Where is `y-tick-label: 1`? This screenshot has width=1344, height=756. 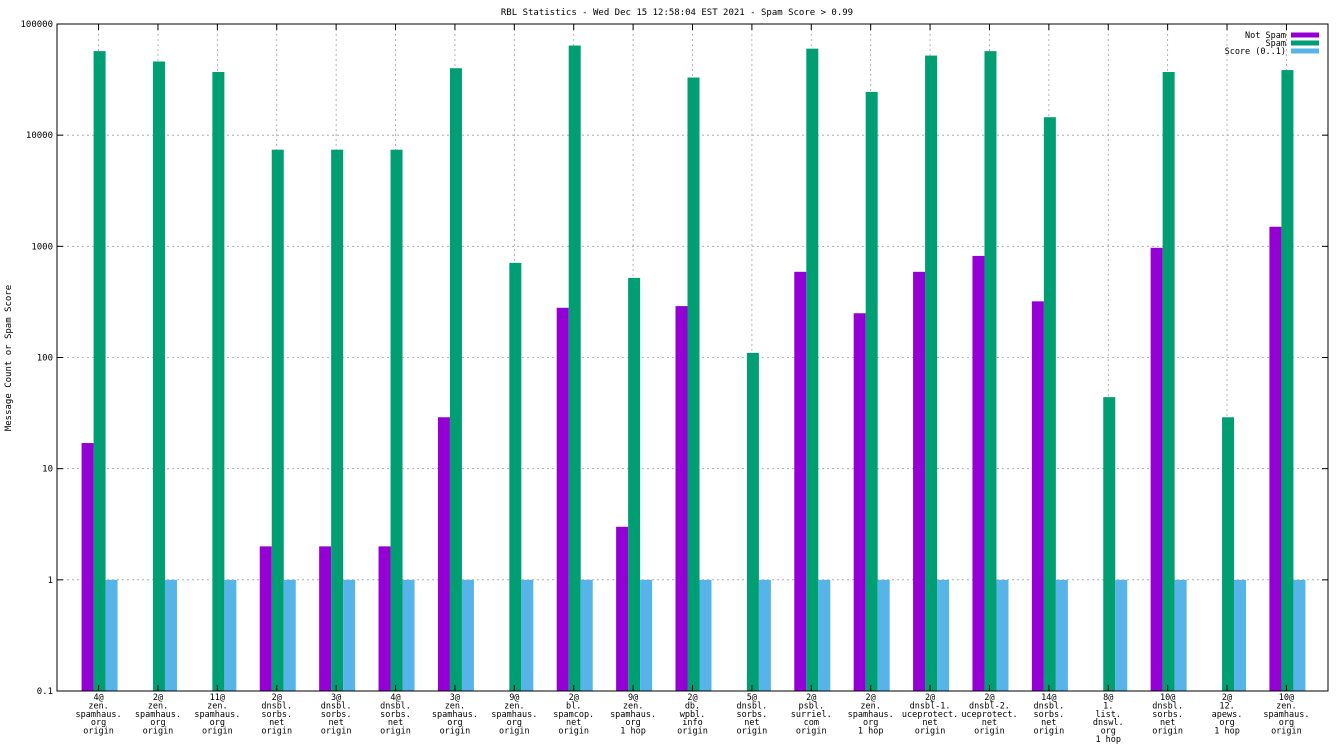
y-tick-label: 1 is located at coordinates (50, 581).